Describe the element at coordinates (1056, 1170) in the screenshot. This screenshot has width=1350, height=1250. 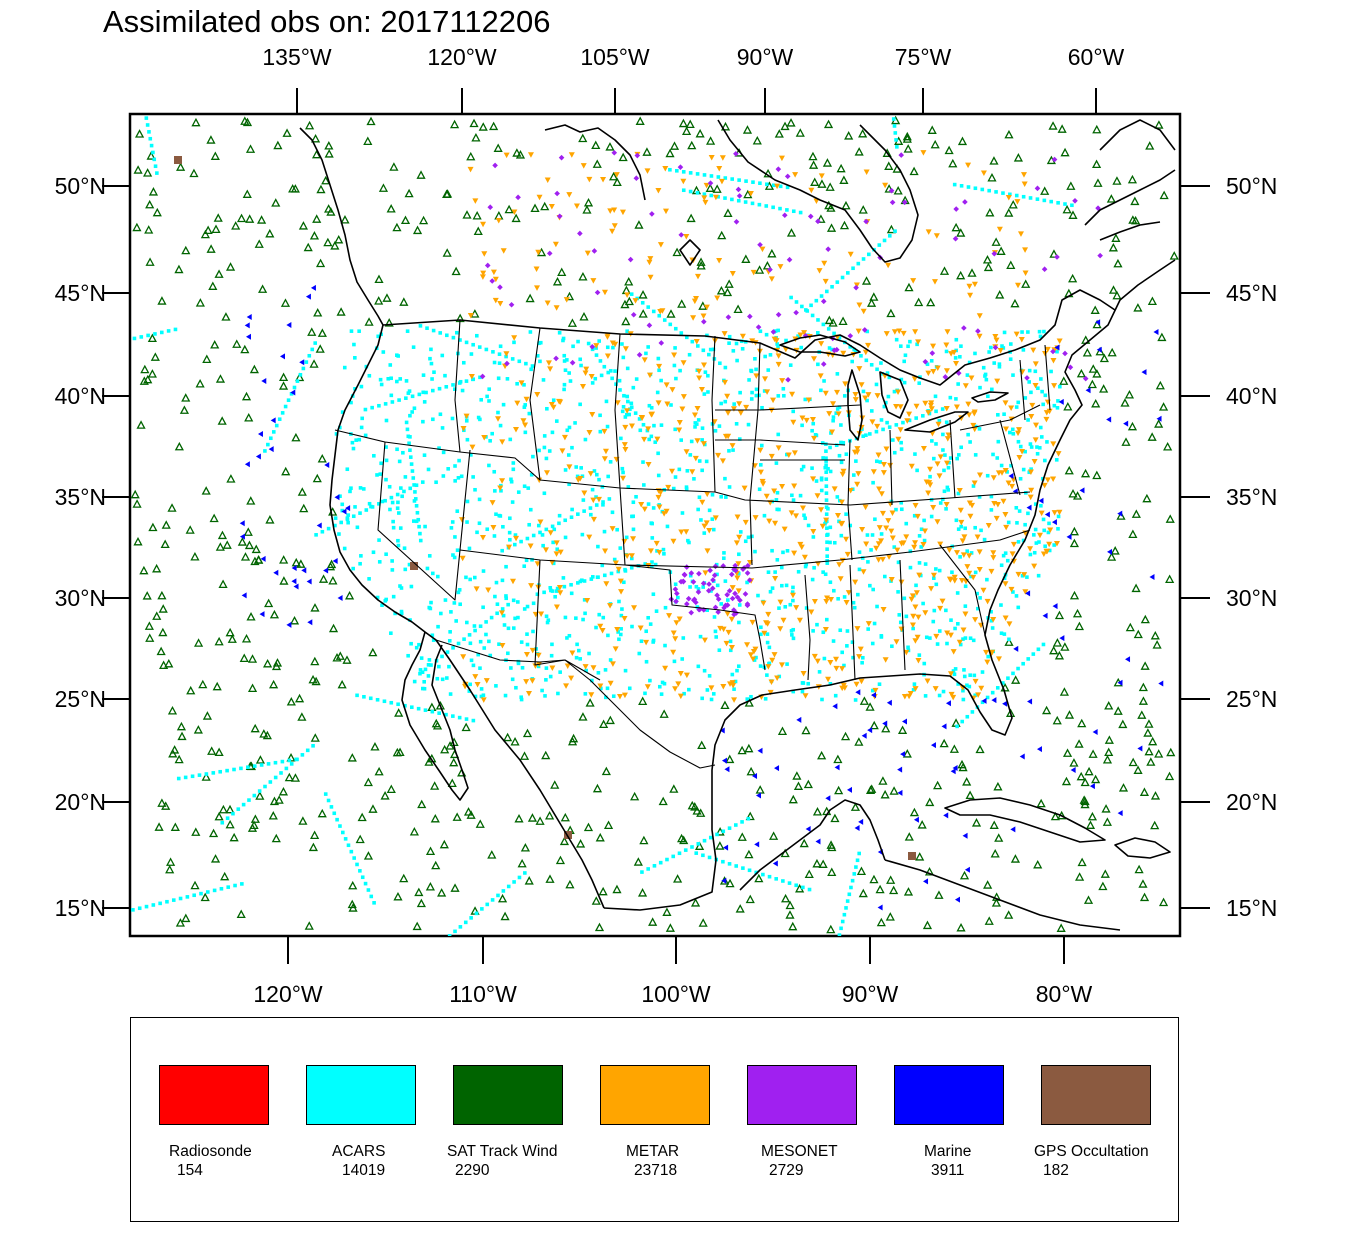
I see `legend-count-gps-occultation: 182` at that location.